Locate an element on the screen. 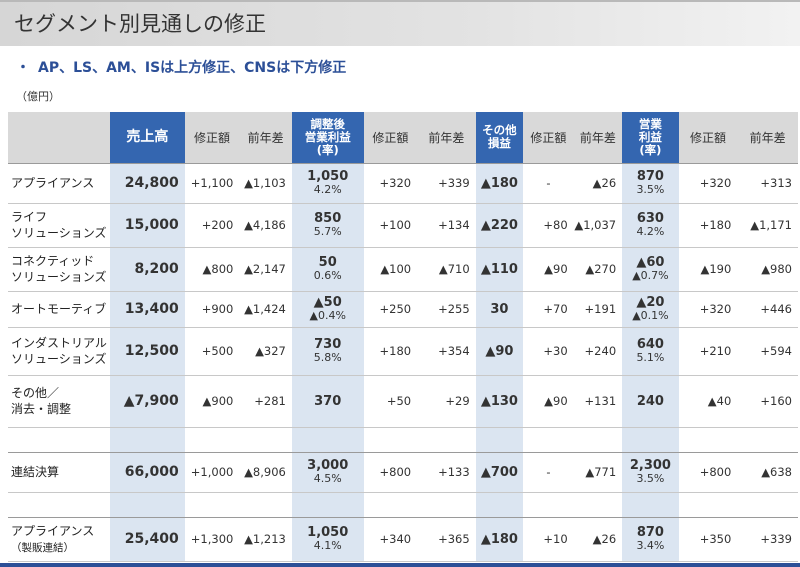  operating-income-cell: 870 3.4% is located at coordinates (650, 539).